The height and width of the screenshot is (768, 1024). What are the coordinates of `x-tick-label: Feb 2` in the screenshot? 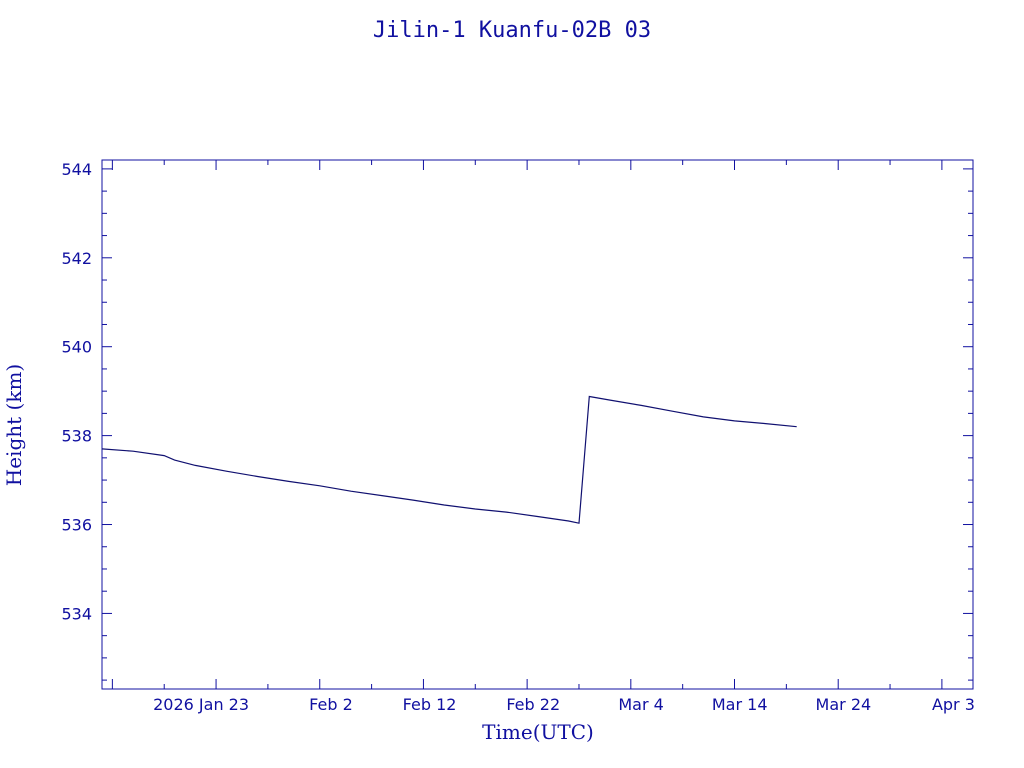 It's located at (331, 704).